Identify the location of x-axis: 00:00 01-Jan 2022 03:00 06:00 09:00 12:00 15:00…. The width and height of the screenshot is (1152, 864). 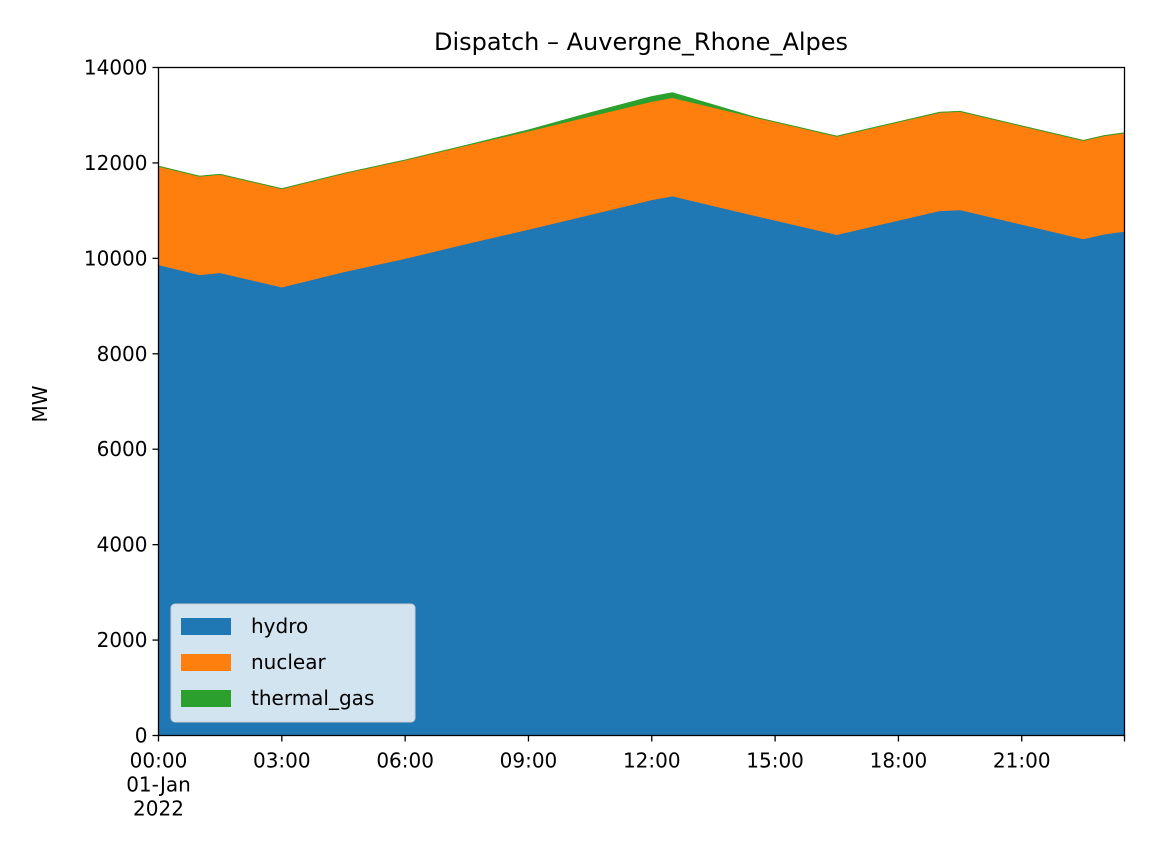
(626, 778).